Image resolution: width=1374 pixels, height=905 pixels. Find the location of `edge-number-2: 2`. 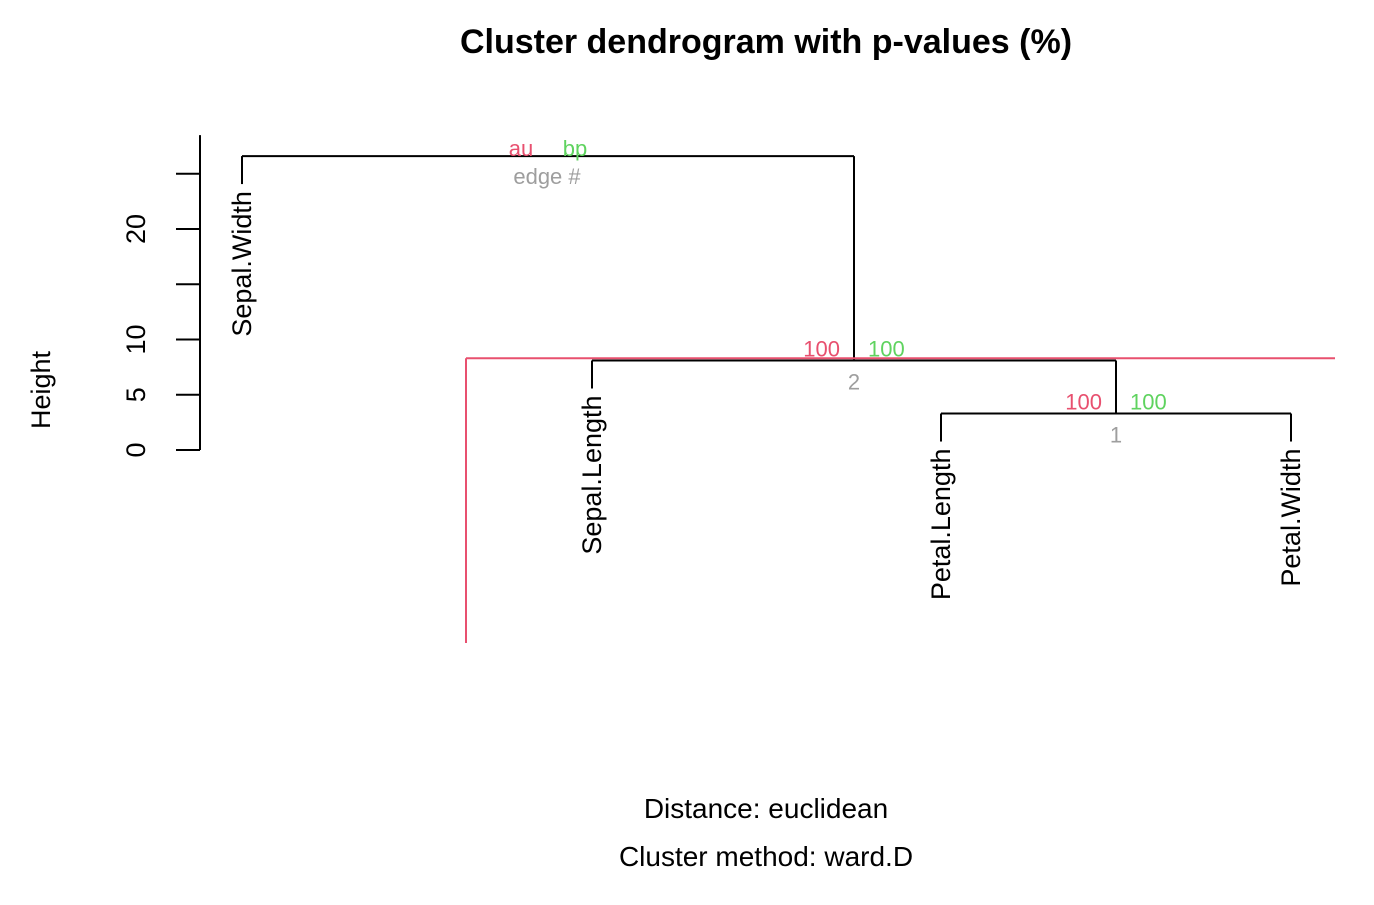

edge-number-2: 2 is located at coordinates (854, 381).